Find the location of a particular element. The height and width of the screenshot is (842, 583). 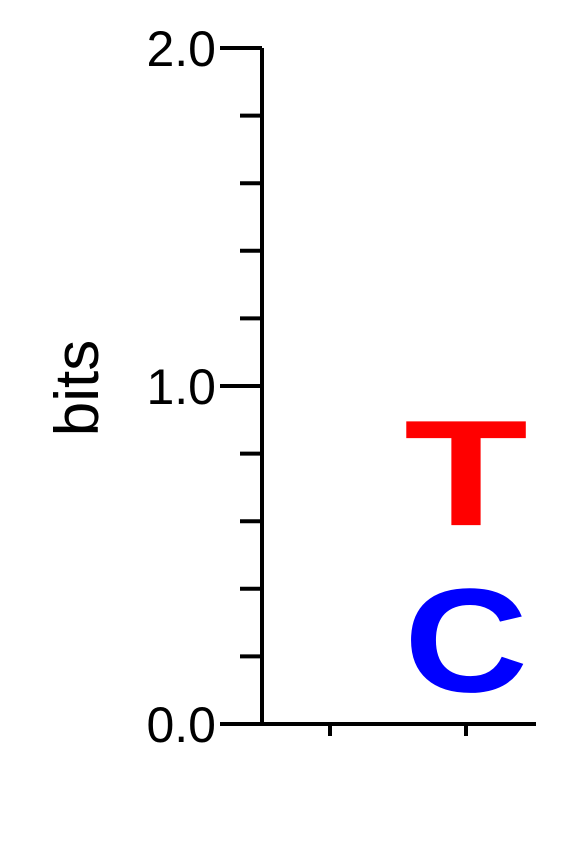

y-tick-label: 0.0 is located at coordinates (181, 725).